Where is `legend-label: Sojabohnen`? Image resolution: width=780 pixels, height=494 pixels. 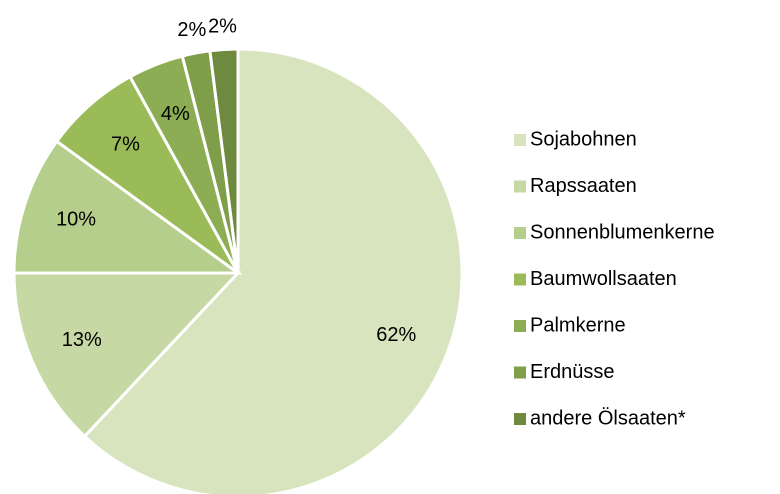
legend-label: Sojabohnen is located at coordinates (583, 139).